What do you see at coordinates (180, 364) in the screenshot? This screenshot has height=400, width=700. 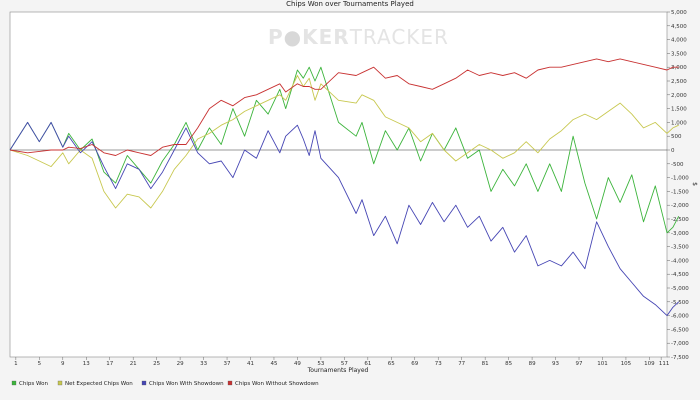 I see `x-tick-label: 29` at bounding box center [180, 364].